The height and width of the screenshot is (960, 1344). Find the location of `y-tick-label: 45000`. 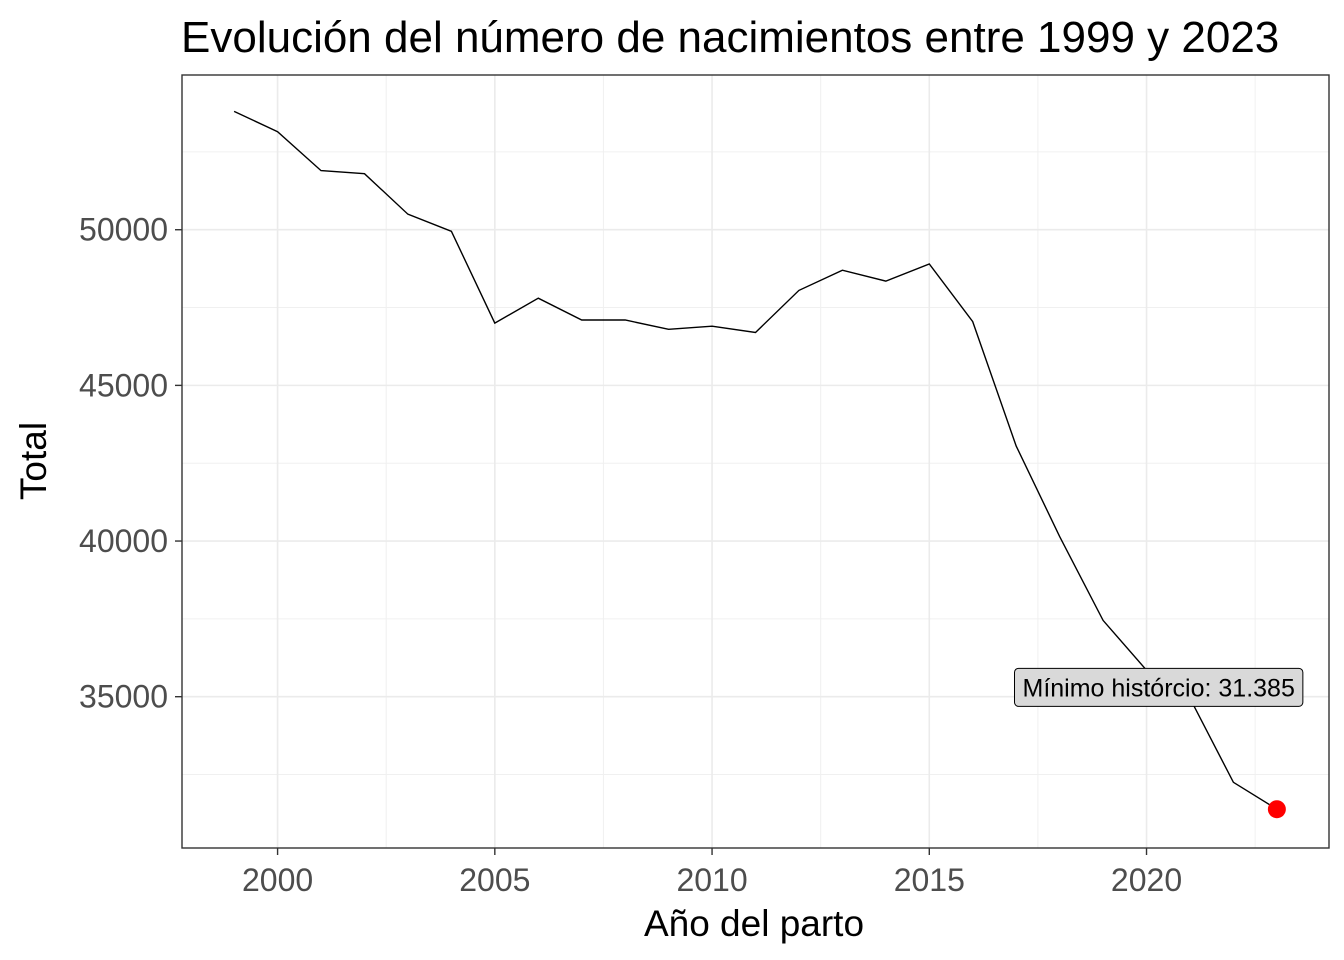

y-tick-label: 45000 is located at coordinates (123, 385).